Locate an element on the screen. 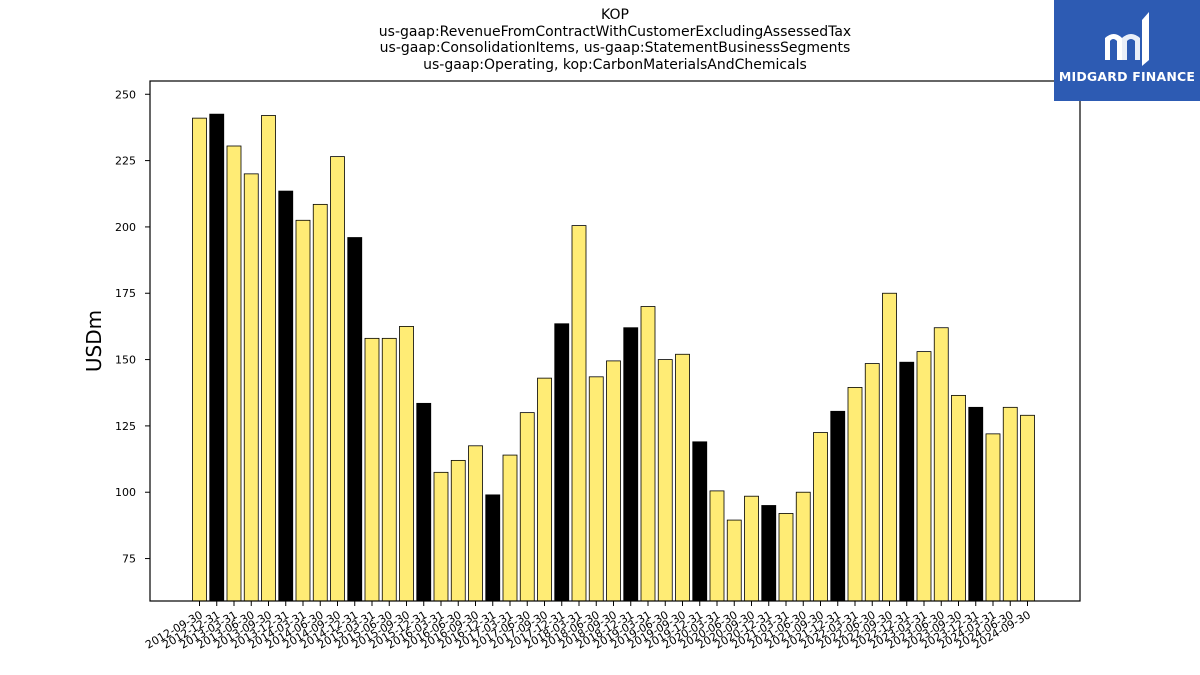  chart-title: KOP is located at coordinates (615, 15).